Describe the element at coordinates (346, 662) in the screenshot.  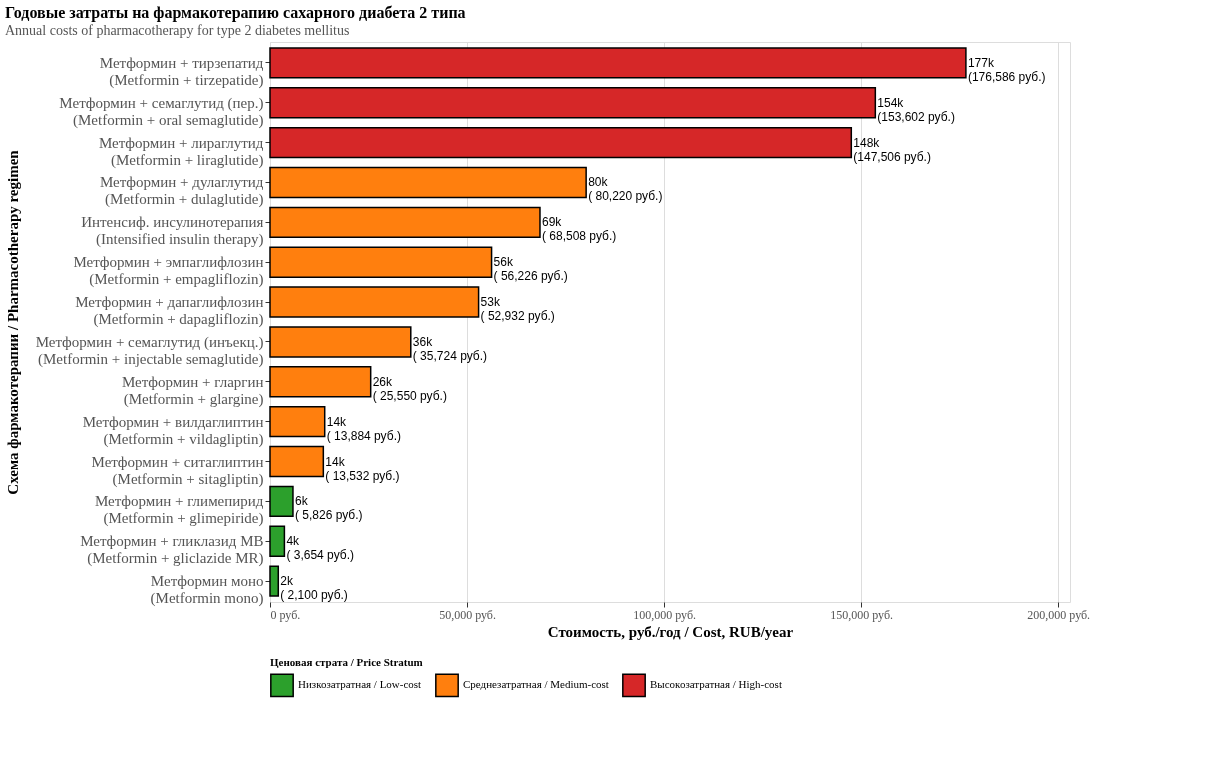
I see `legend-title: Ценовая страта / Price Stratum` at that location.